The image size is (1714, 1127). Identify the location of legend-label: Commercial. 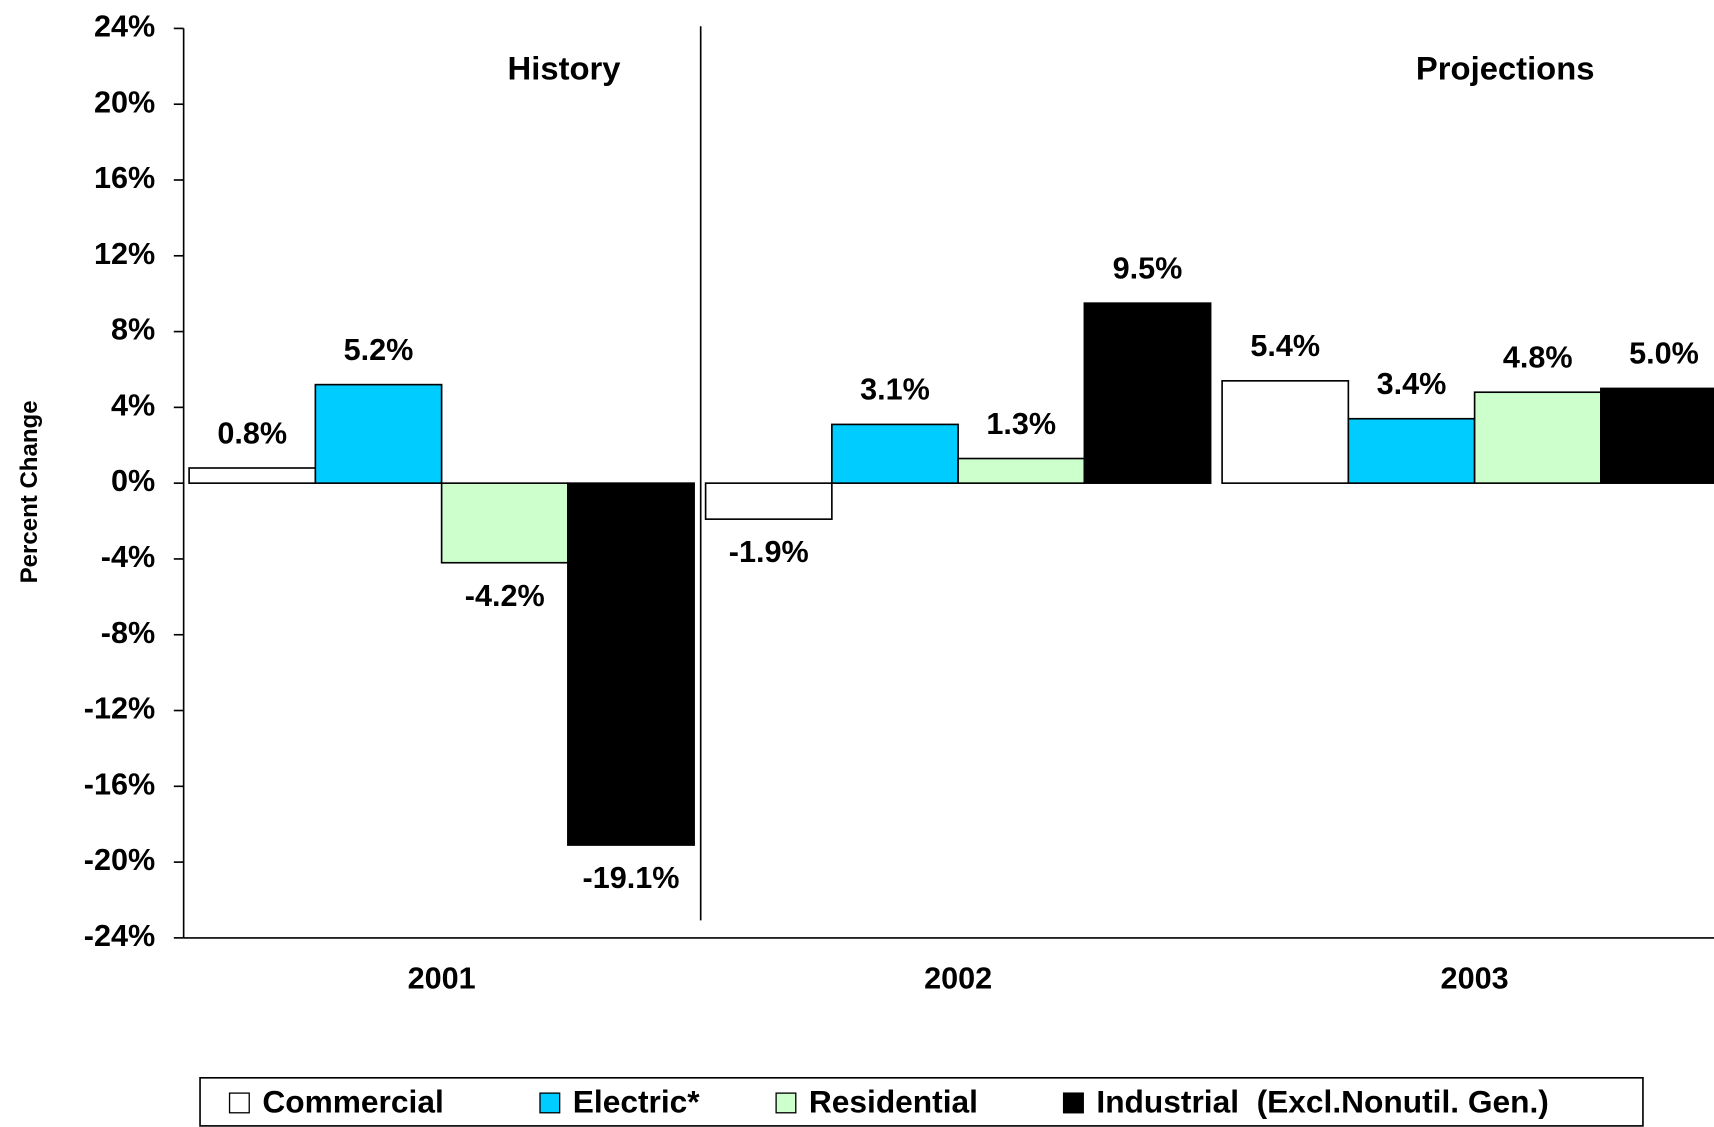
(352, 1101).